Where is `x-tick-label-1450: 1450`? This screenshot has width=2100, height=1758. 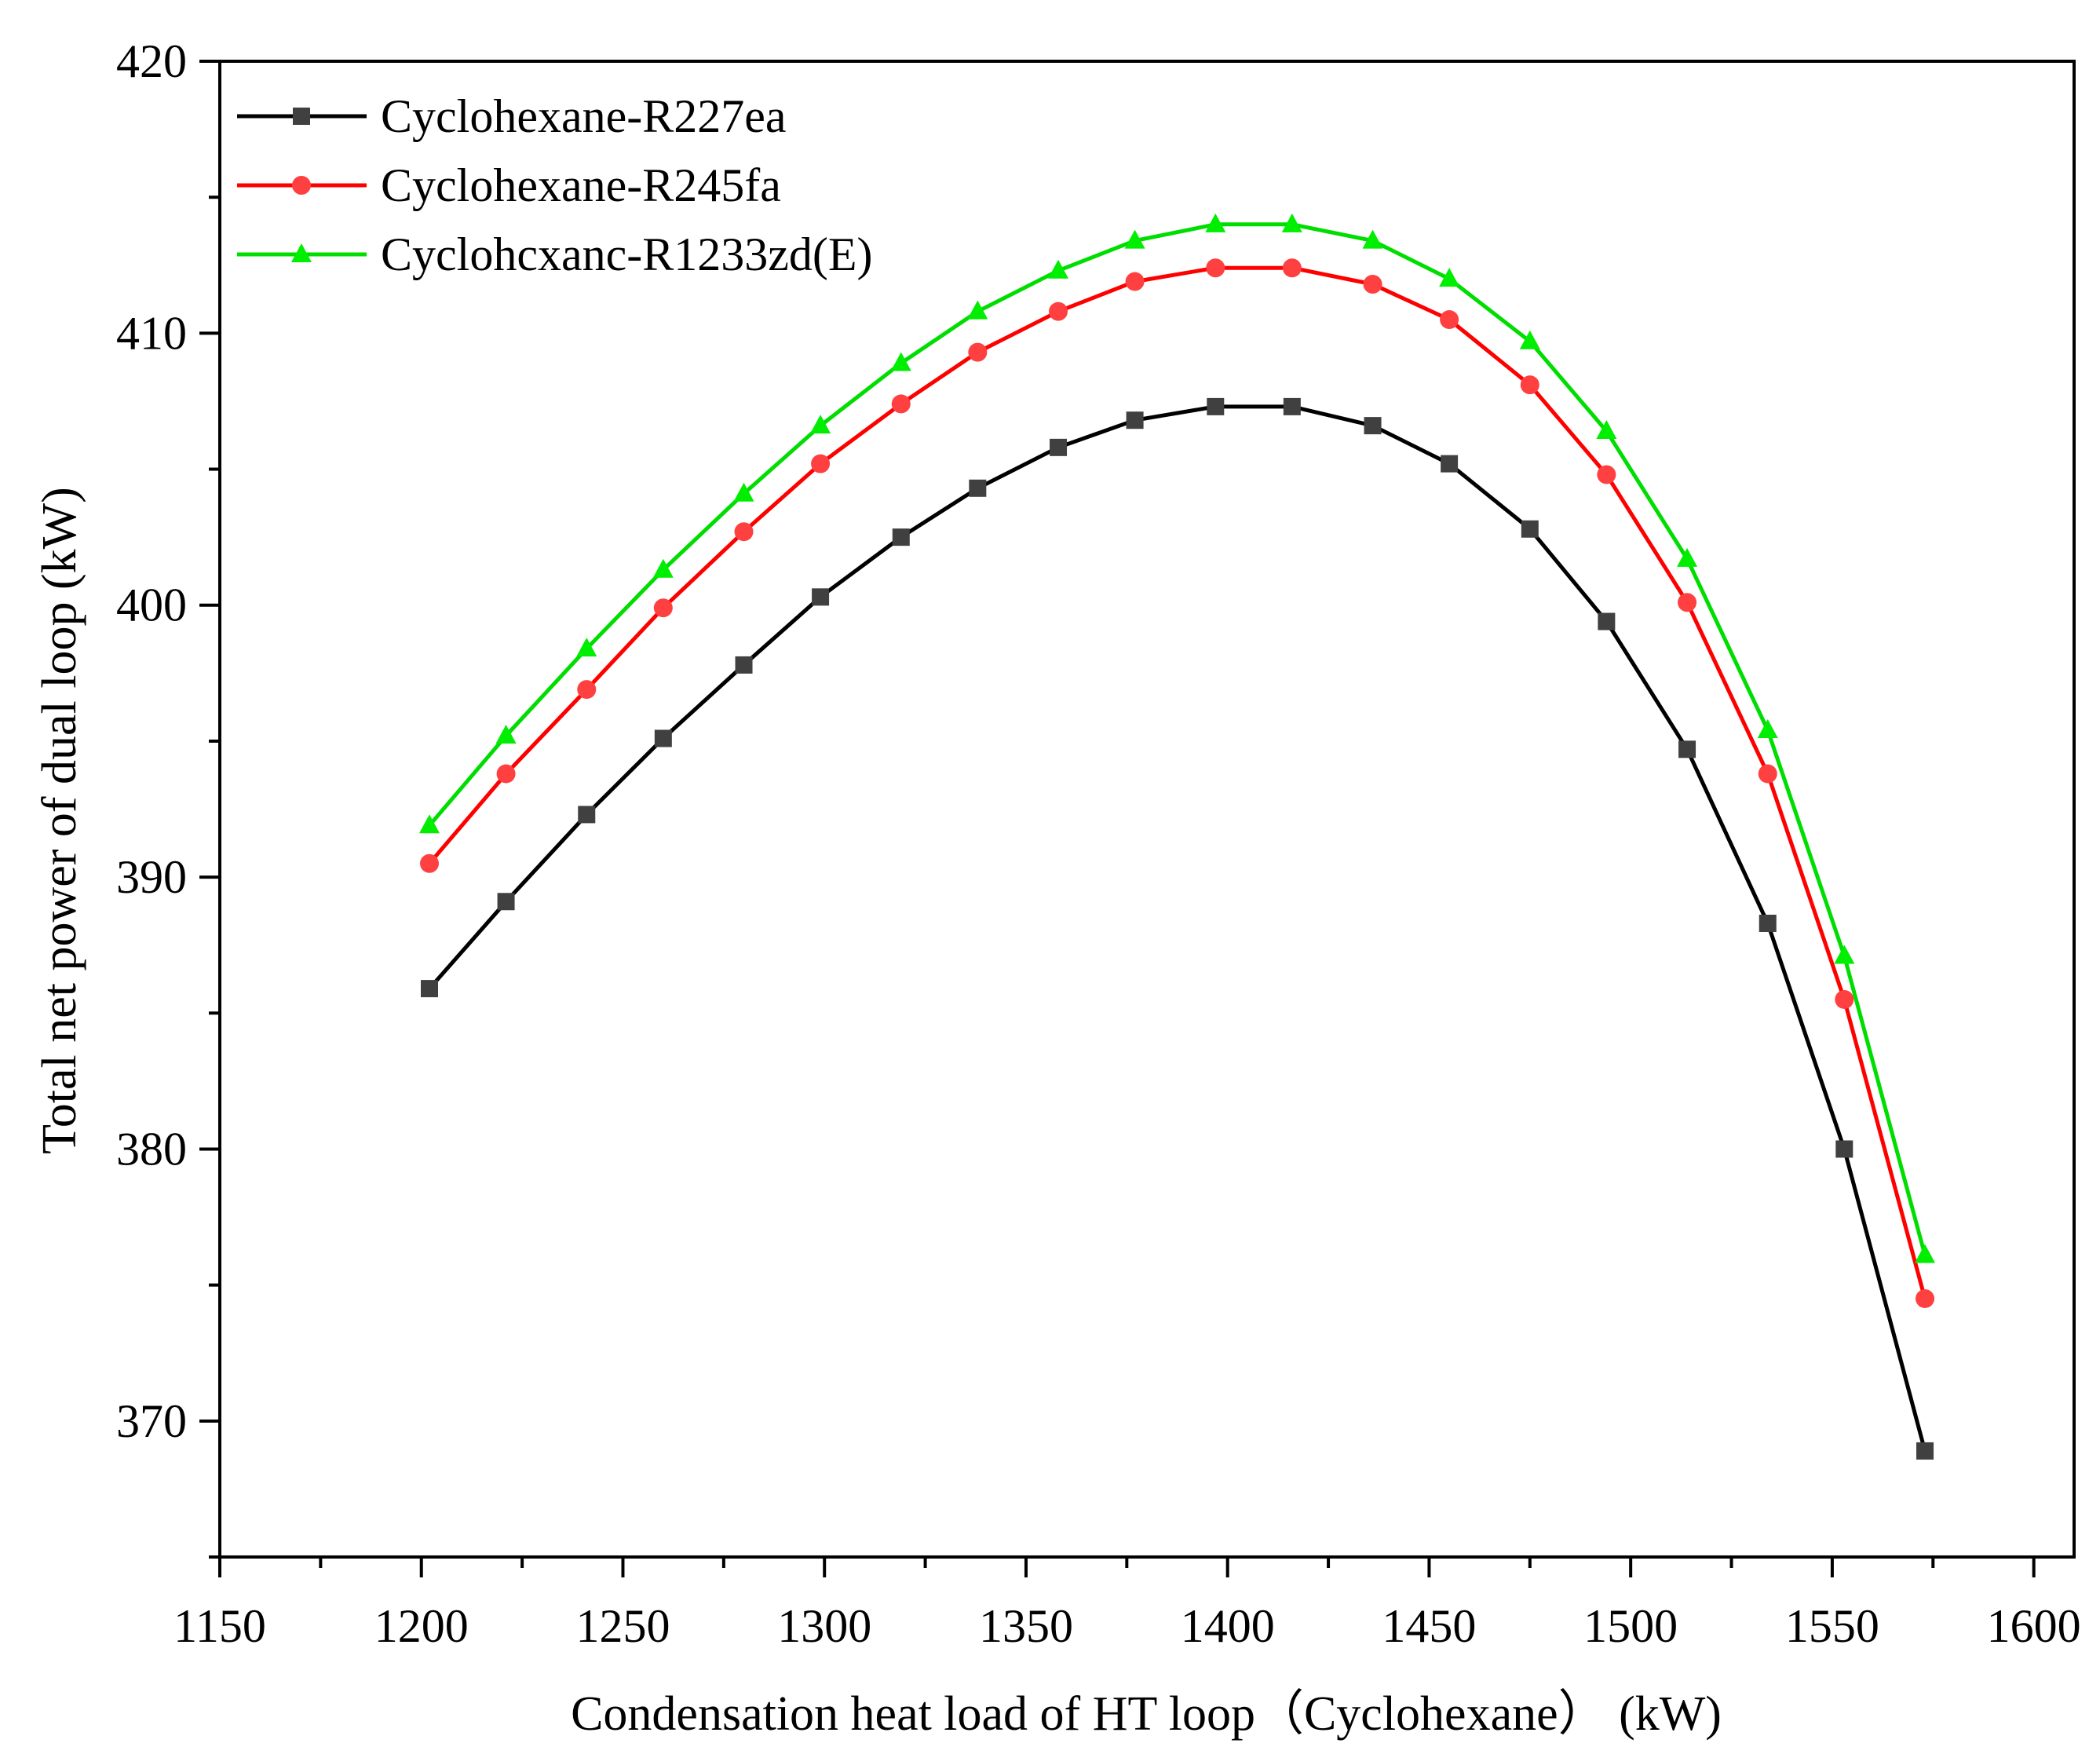 x-tick-label-1450: 1450 is located at coordinates (1429, 1626).